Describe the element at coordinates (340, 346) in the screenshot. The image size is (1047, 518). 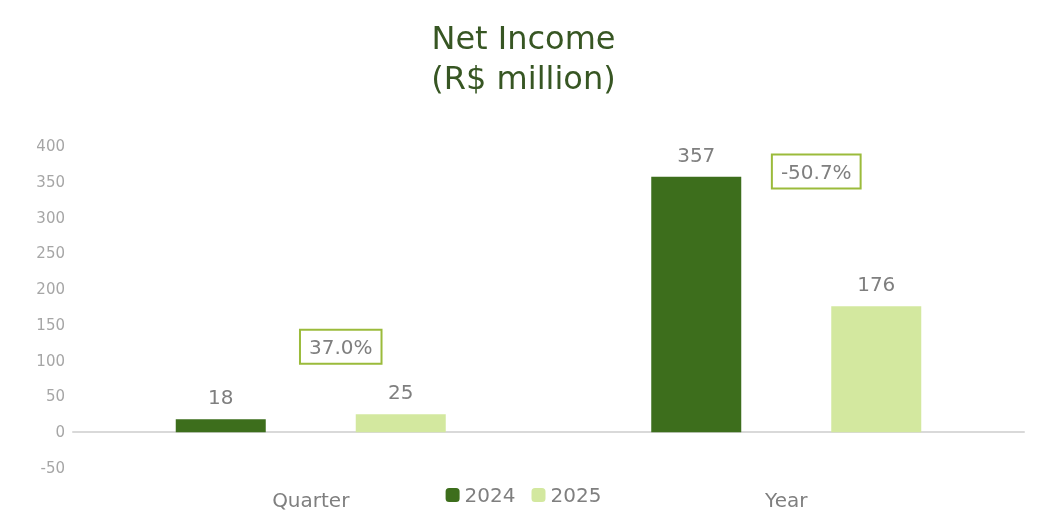
I see `annotation: 37.0%` at that location.